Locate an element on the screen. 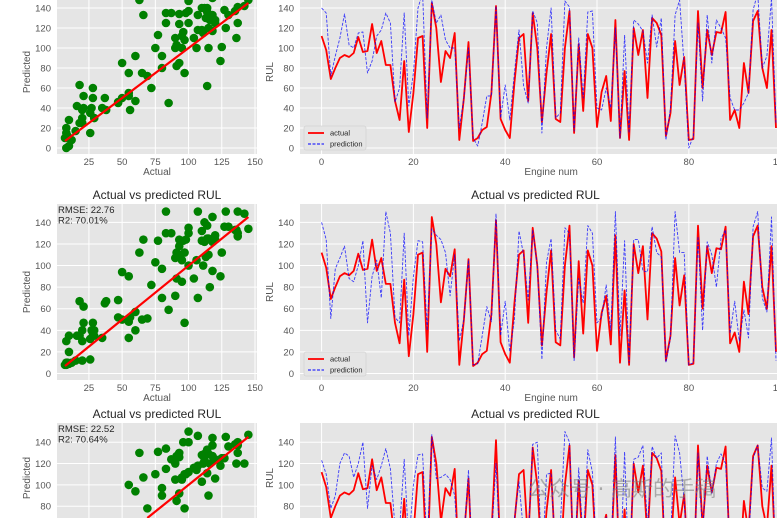 The image size is (777, 518). x-tick-label: 25 is located at coordinates (89, 162).